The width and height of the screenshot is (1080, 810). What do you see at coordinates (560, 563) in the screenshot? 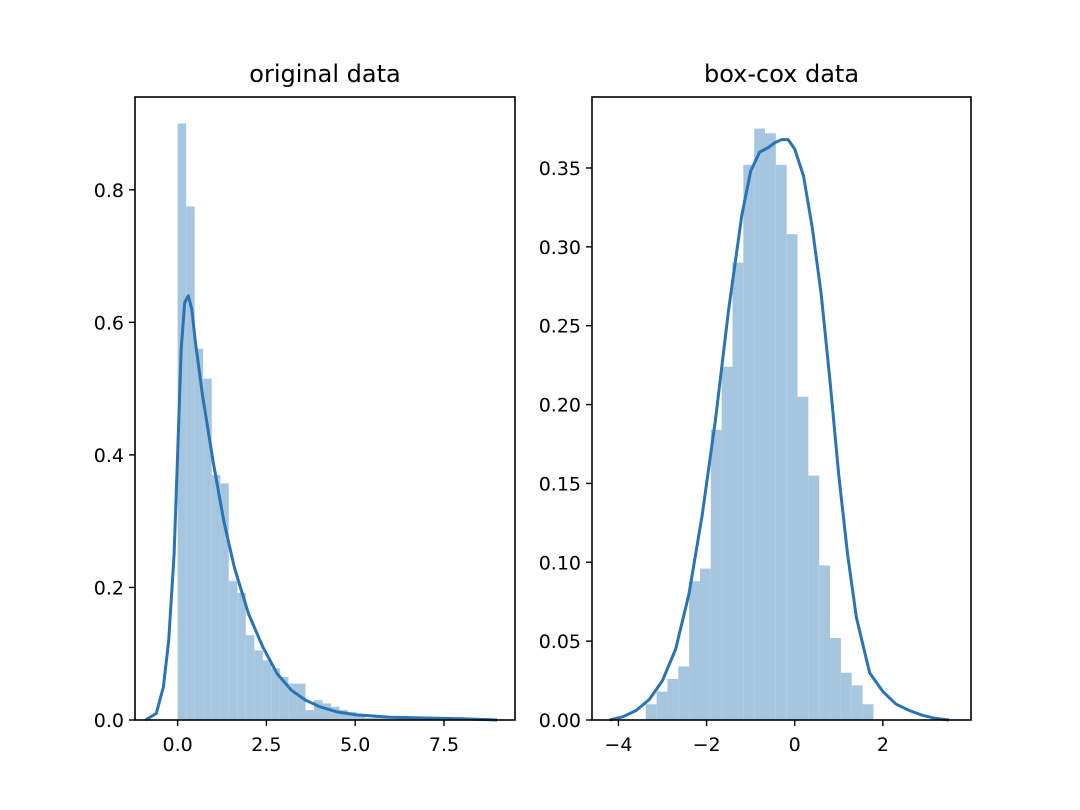
I see `y-tick-label: 0.10` at bounding box center [560, 563].